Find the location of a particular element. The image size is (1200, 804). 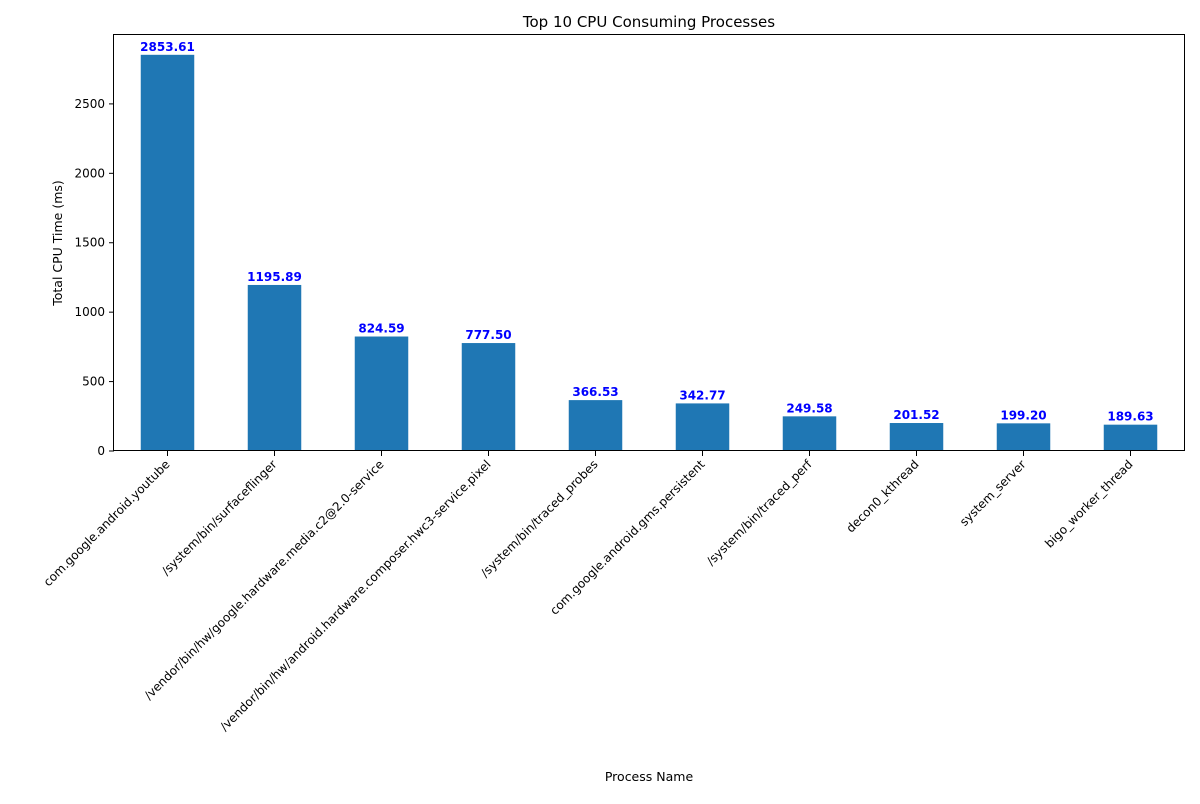

y-tick-label-6: 2500 is located at coordinates (89, 104).